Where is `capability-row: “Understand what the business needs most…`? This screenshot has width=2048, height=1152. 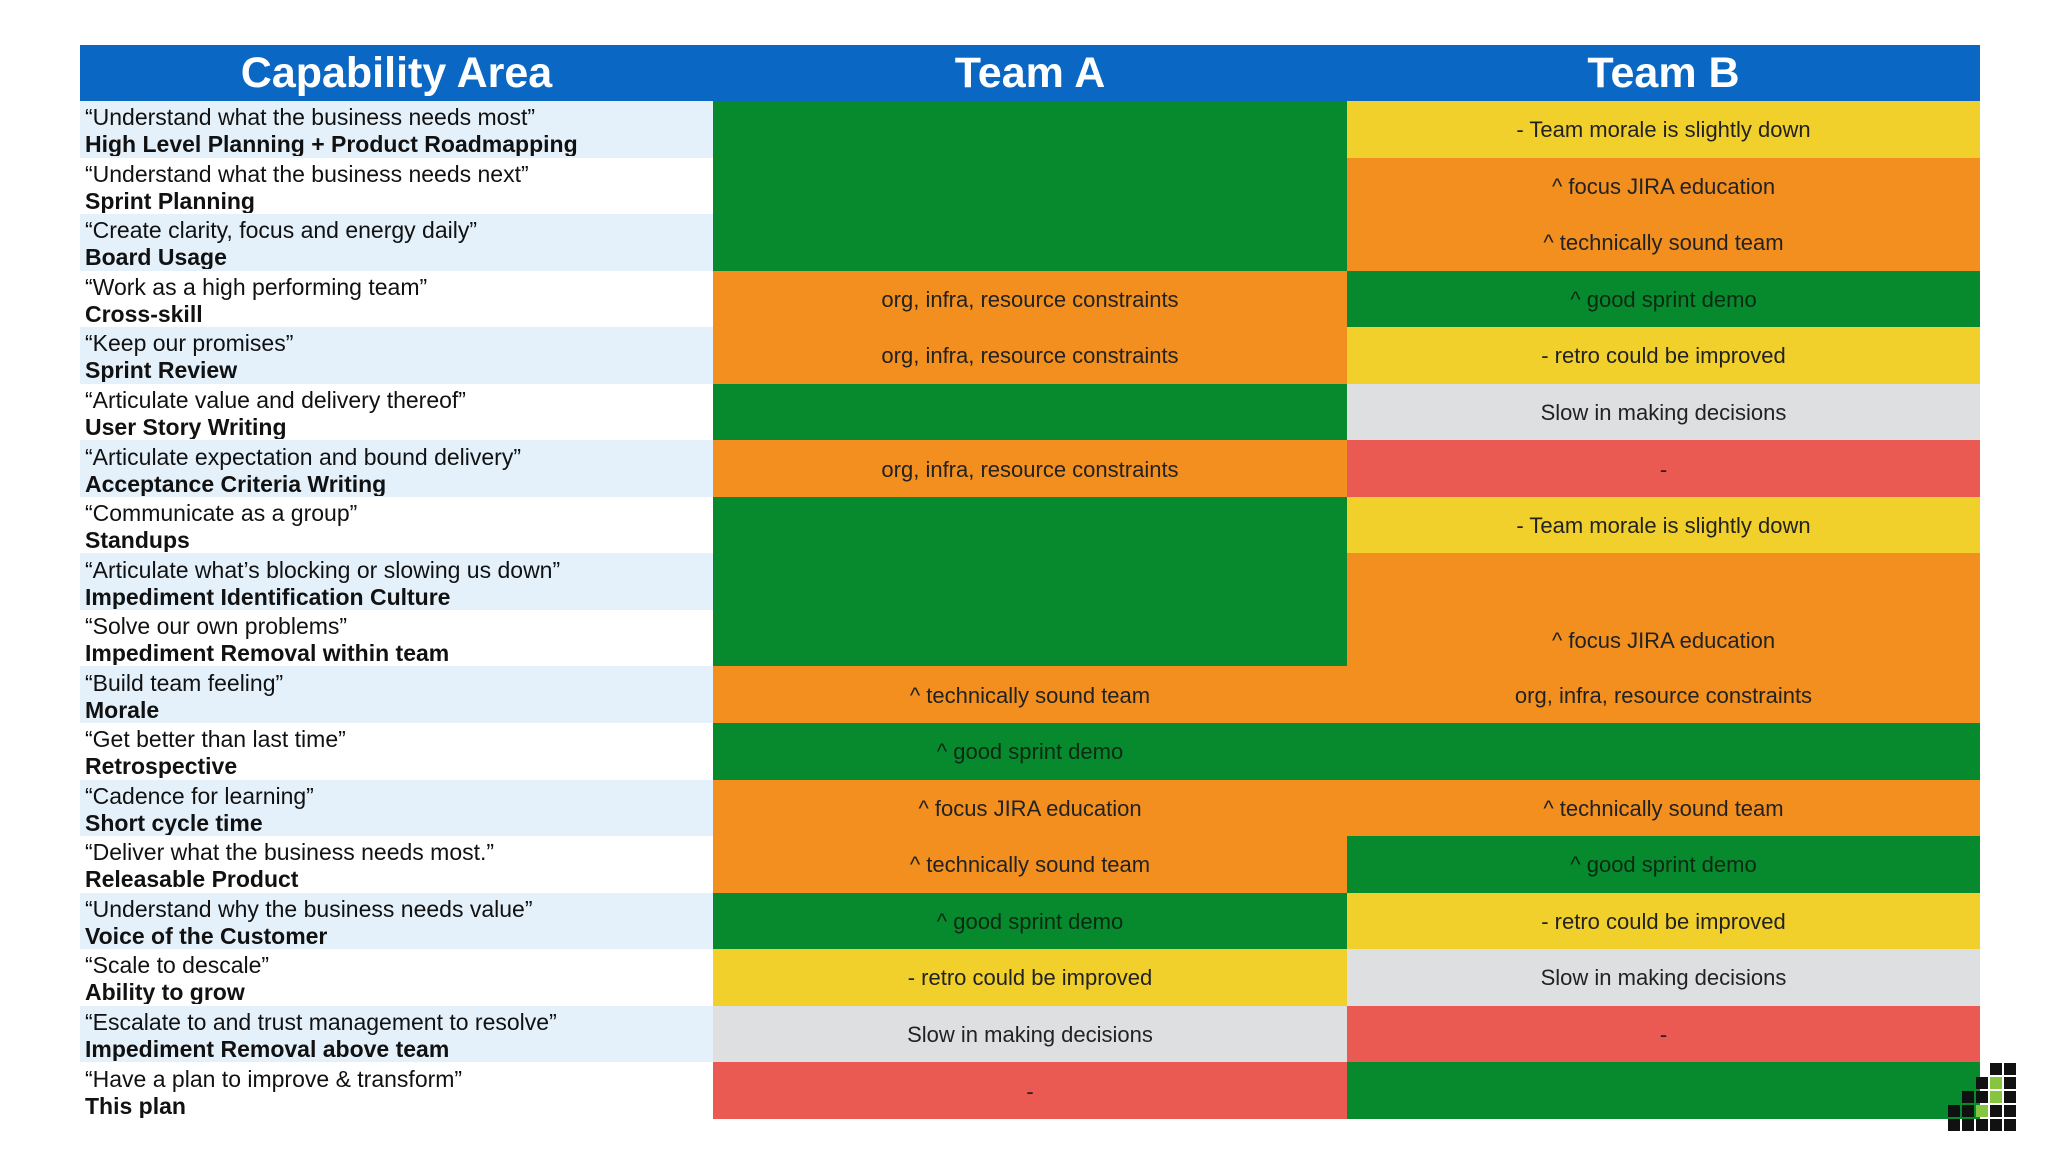
capability-row: “Understand what the business needs most… is located at coordinates (396, 129).